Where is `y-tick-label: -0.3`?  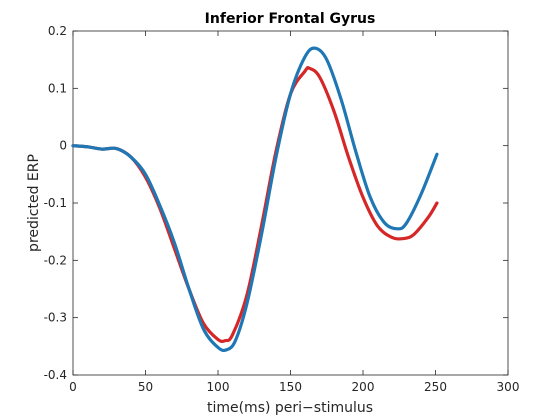 y-tick-label: -0.3 is located at coordinates (55, 318).